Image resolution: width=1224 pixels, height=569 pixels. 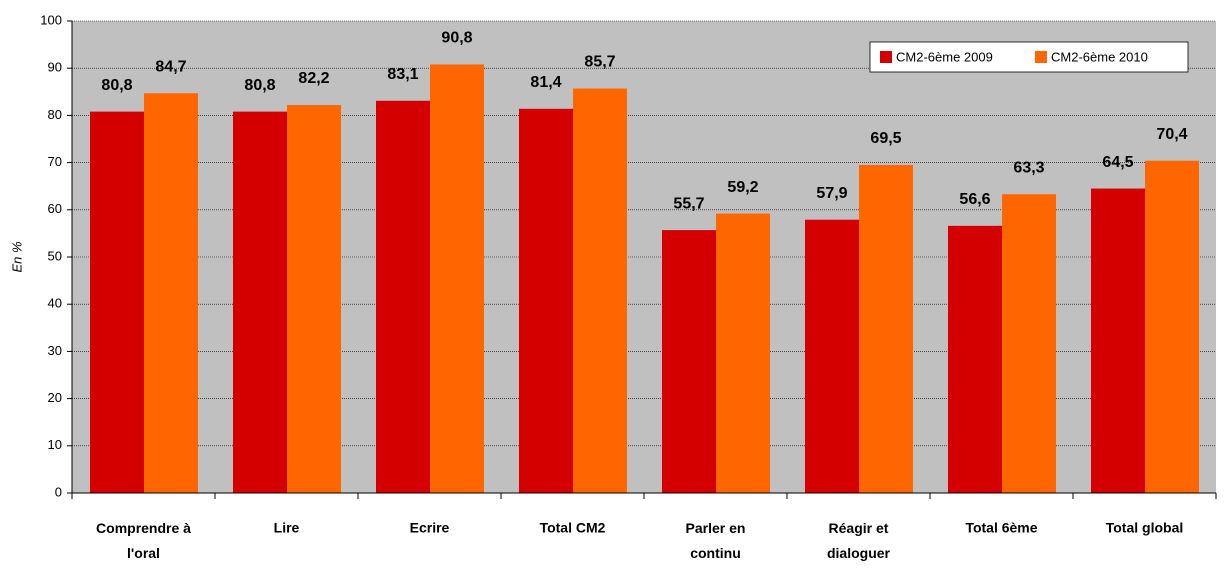 I want to click on y-tick-label: 50, so click(x=55, y=255).